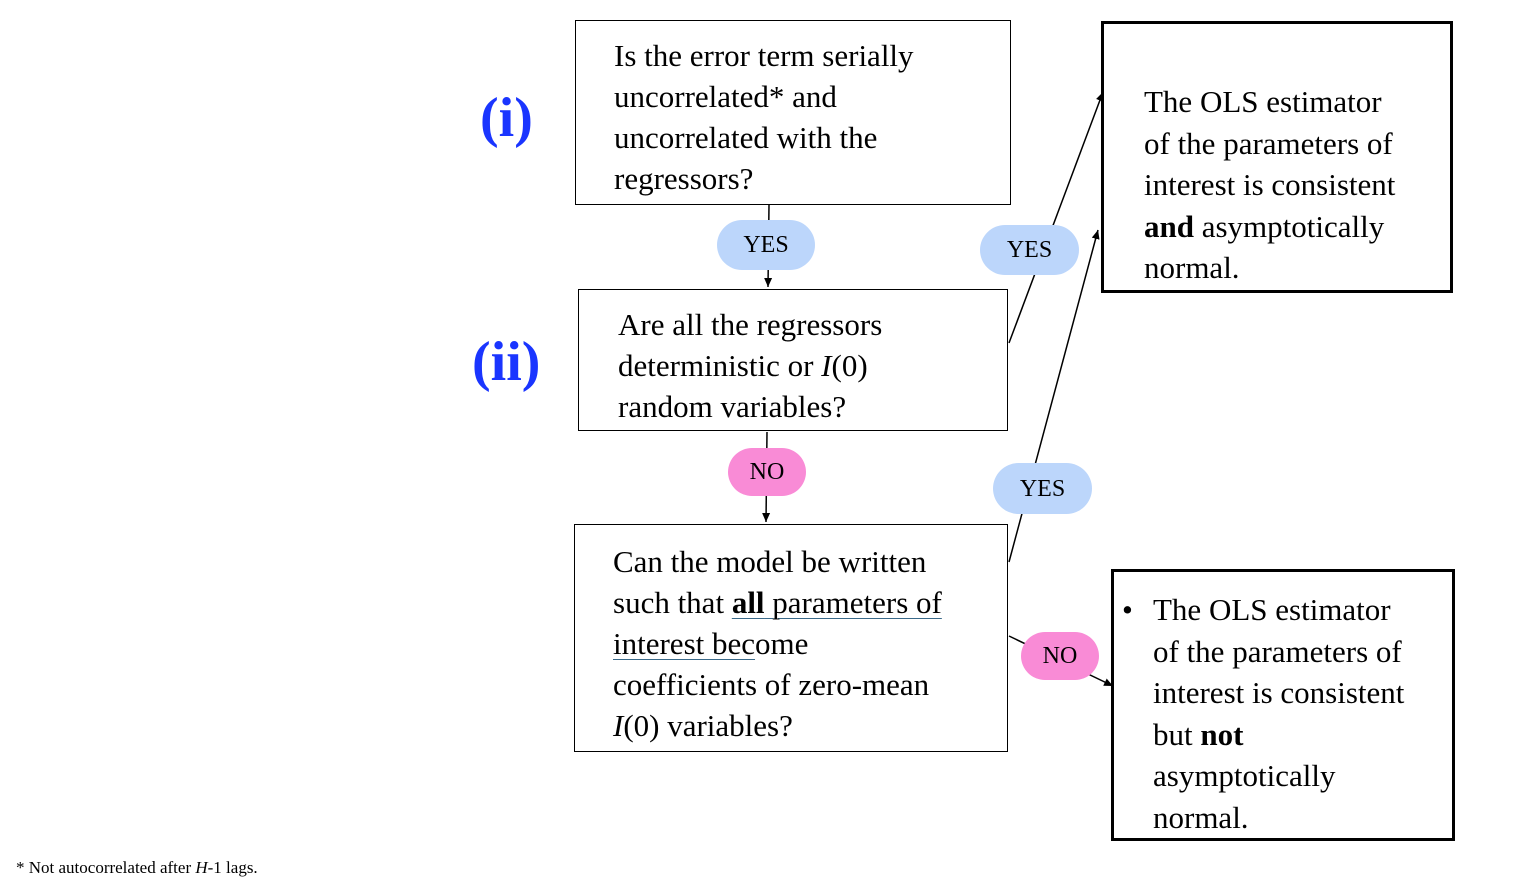 This screenshot has width=1536, height=883. I want to click on no-pill-q3: NO, so click(1060, 656).